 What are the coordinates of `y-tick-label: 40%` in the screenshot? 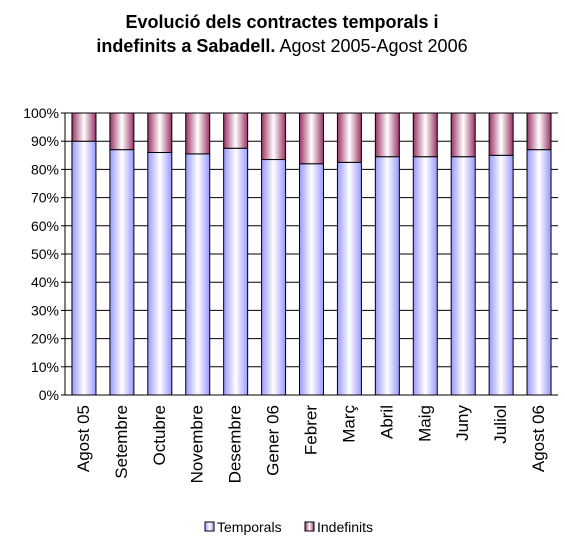 It's located at (45, 282).